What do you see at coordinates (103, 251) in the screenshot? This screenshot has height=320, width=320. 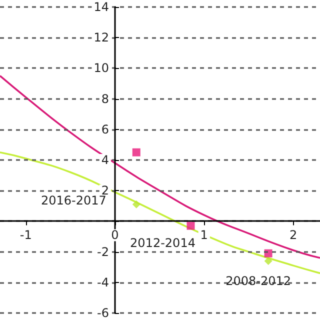 I see `y-tick-label: -2` at bounding box center [103, 251].